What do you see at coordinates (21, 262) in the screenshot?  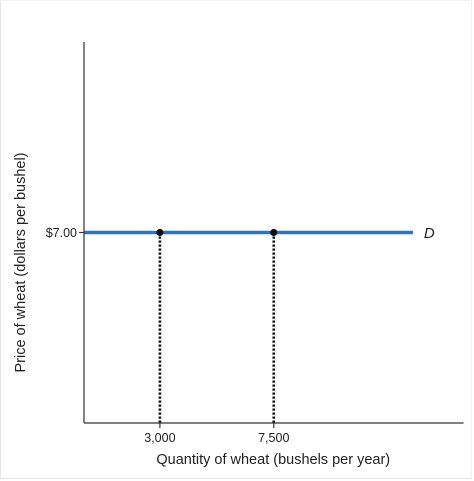 I see `y-axis-label: Price of wheat (dollars per bushel)` at bounding box center [21, 262].